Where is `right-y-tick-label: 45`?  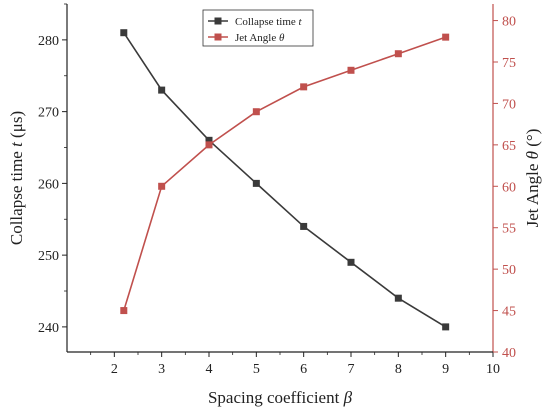
right-y-tick-label: 45 is located at coordinates (509, 312).